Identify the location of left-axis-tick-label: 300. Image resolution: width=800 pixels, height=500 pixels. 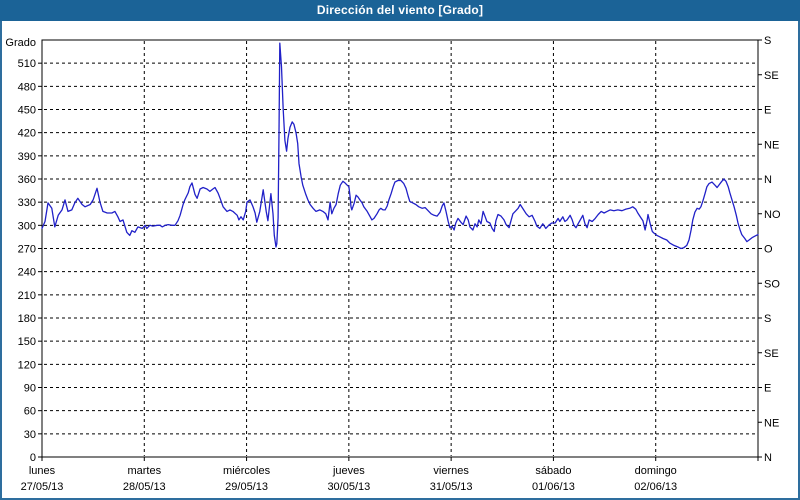
(27, 226).